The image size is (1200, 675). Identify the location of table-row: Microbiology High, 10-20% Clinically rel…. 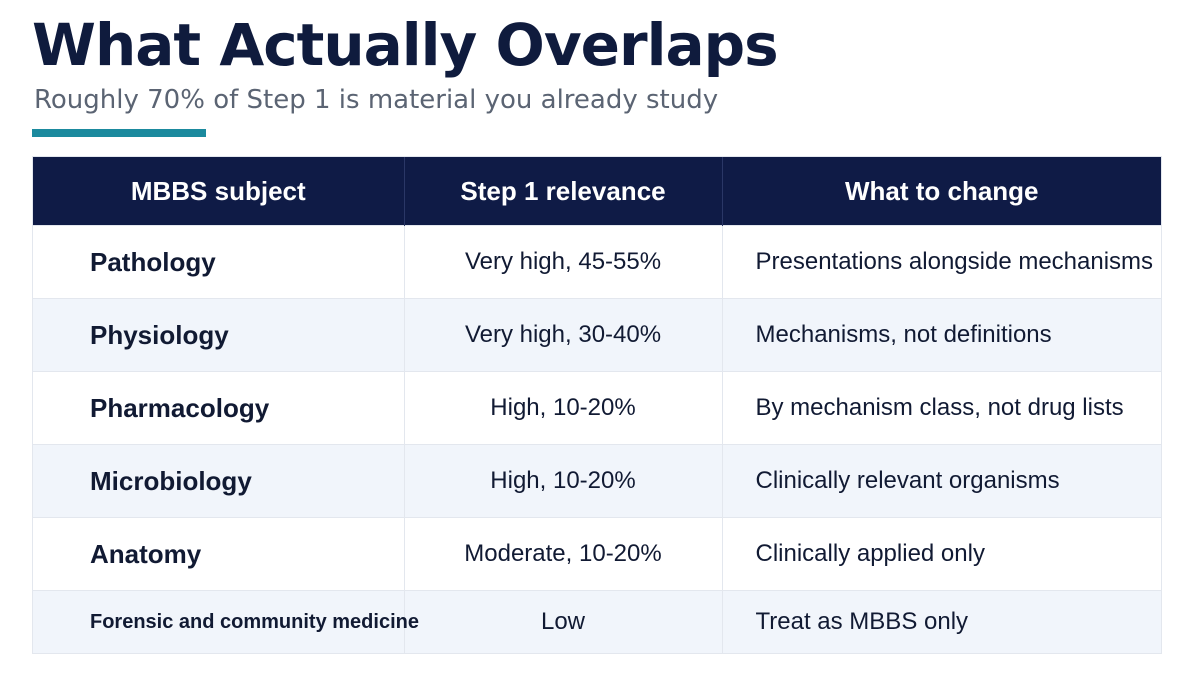
(597, 481).